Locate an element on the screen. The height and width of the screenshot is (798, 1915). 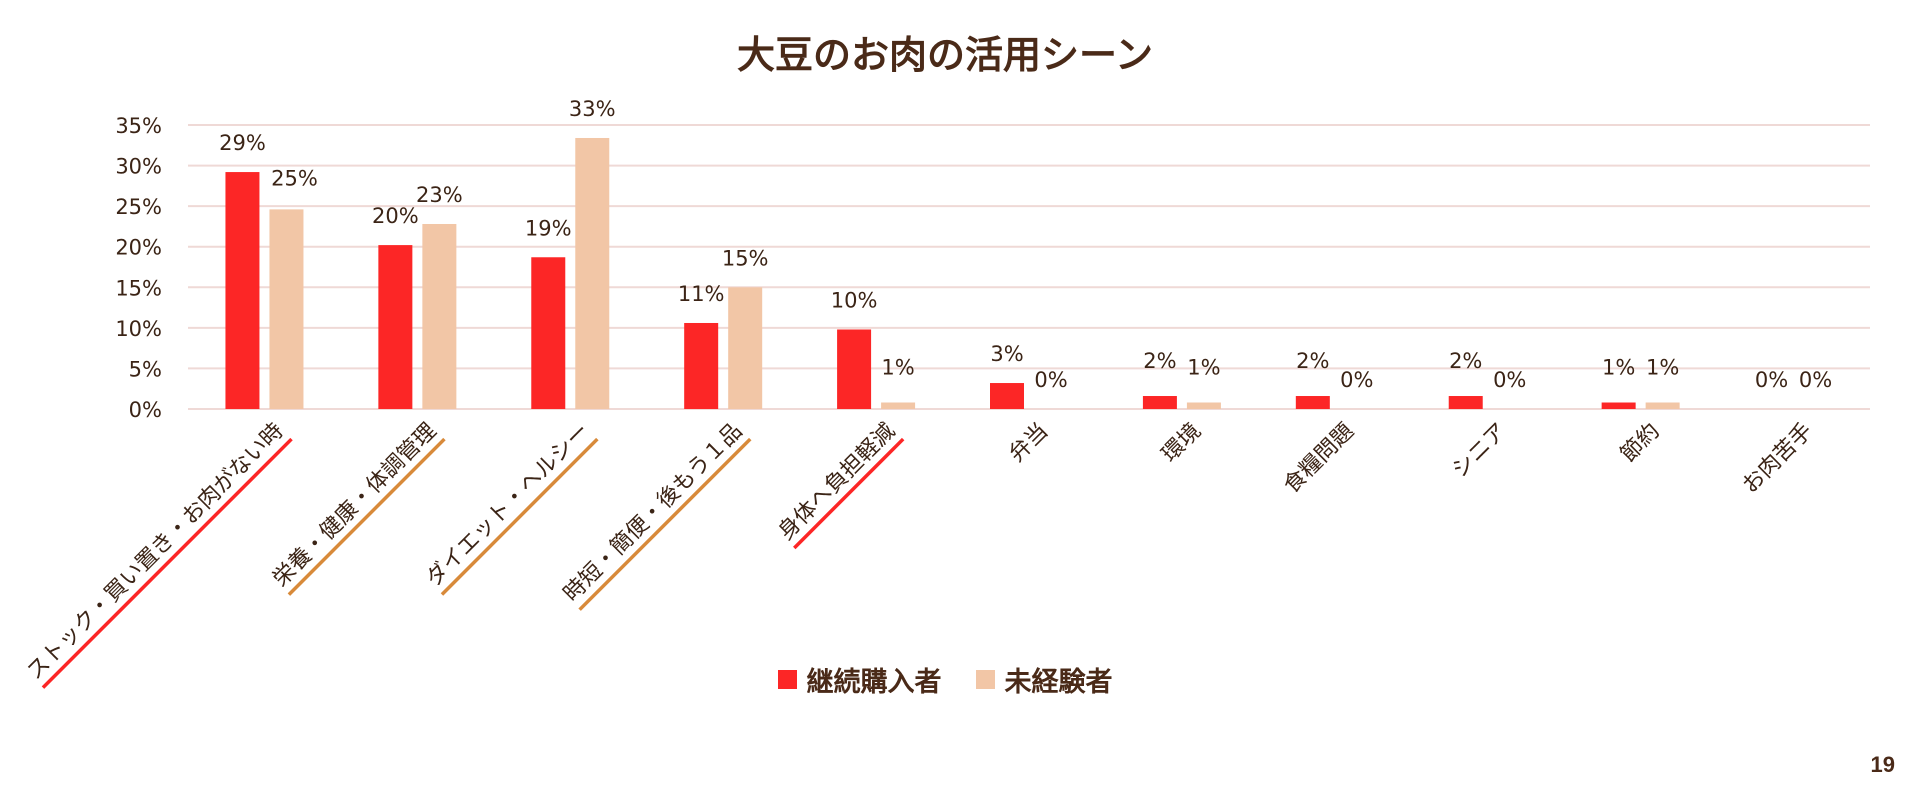
category-label: 栄養・健康・体調管理 is located at coordinates (354, 505).